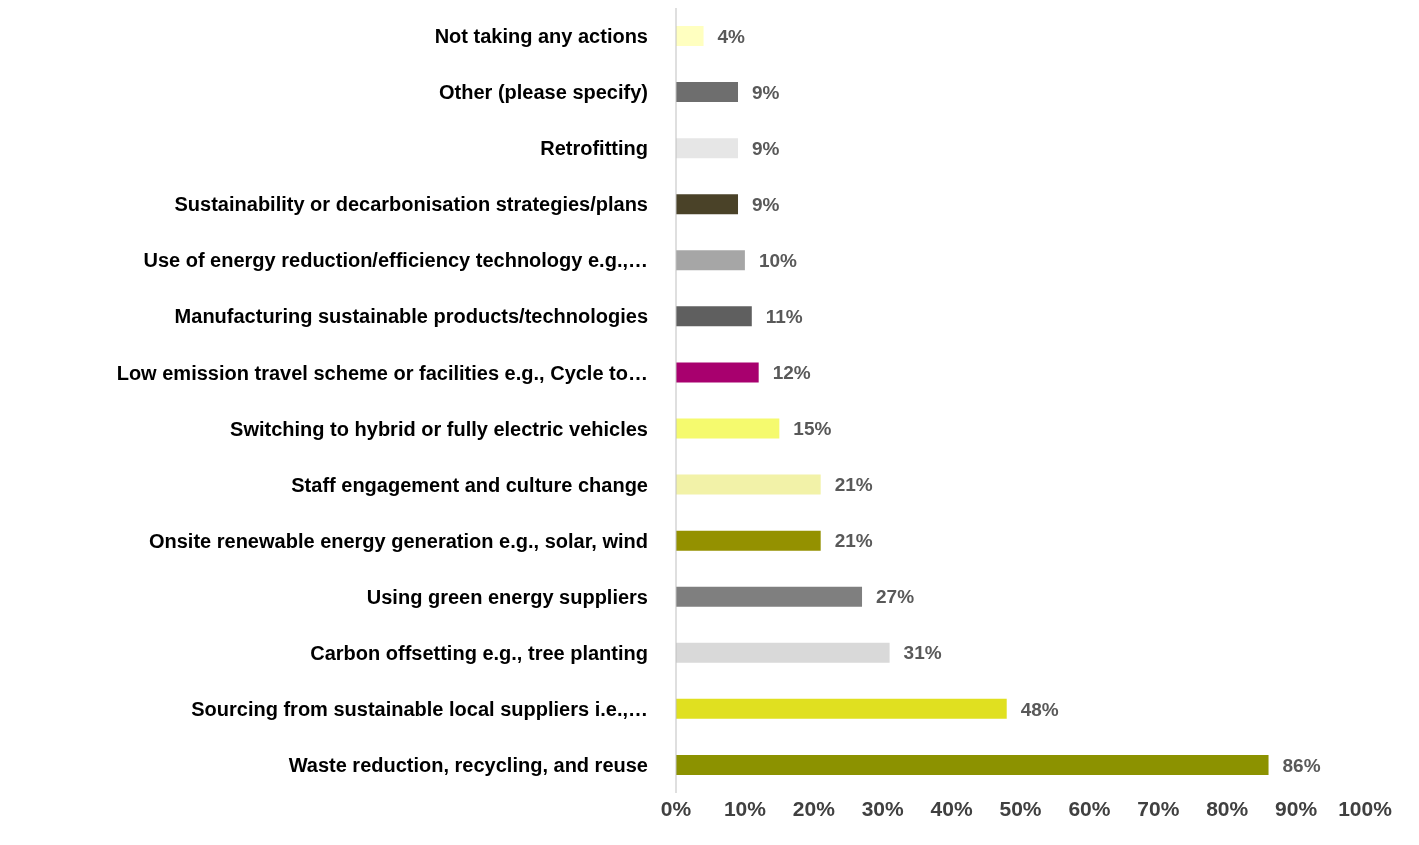 This screenshot has width=1419, height=845. Describe the element at coordinates (507, 596) in the screenshot. I see `y-tick-label: Using green energy suppliers` at that location.